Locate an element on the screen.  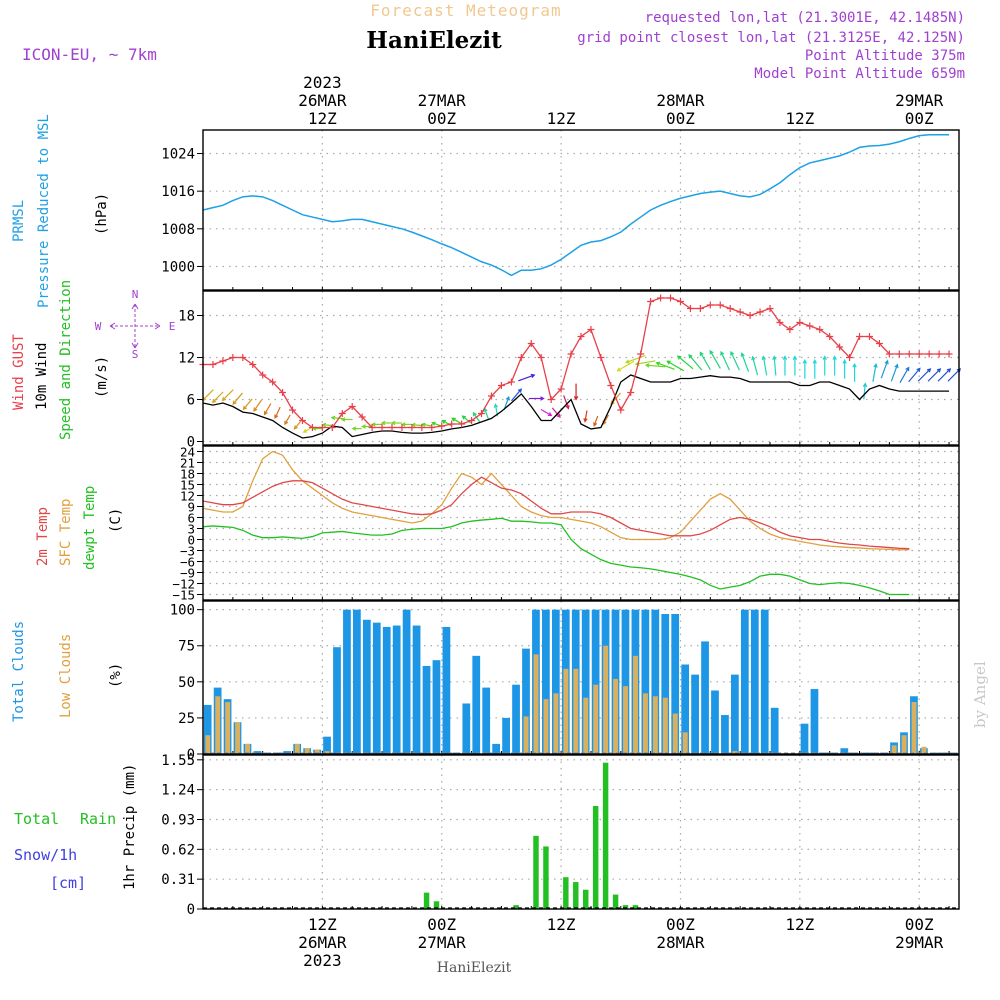
wind-gust-markers is located at coordinates (576, 362).